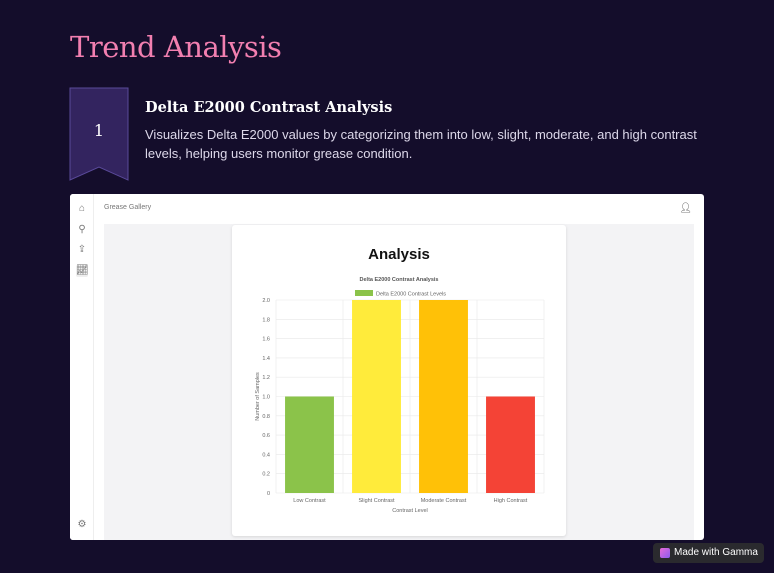  What do you see at coordinates (82, 367) in the screenshot?
I see `sidebar: ⌂ ⚲ ⇪ 📈︎ ⚙` at bounding box center [82, 367].